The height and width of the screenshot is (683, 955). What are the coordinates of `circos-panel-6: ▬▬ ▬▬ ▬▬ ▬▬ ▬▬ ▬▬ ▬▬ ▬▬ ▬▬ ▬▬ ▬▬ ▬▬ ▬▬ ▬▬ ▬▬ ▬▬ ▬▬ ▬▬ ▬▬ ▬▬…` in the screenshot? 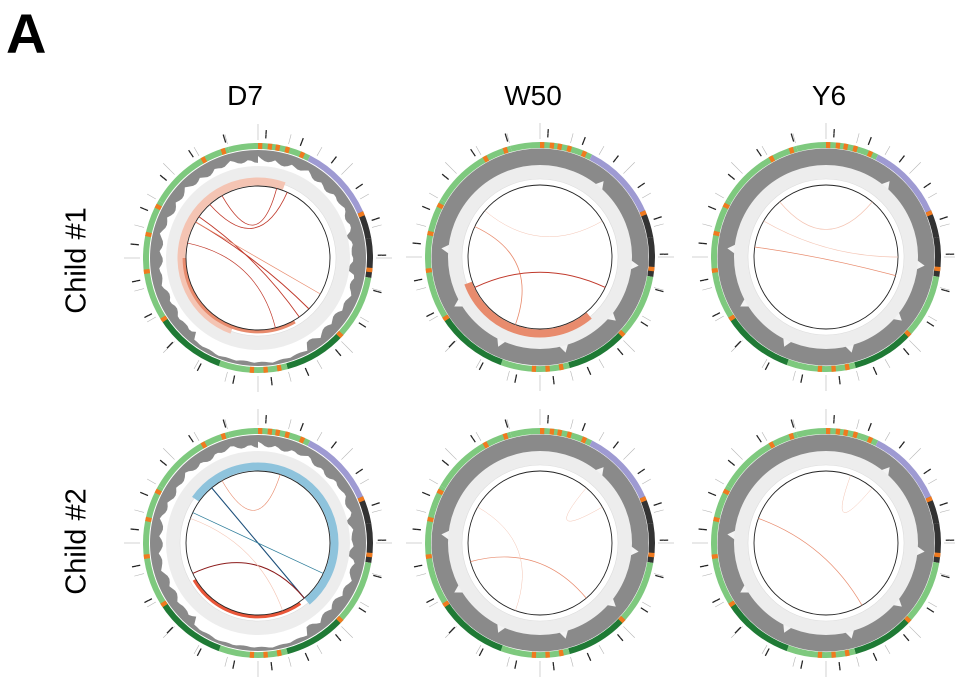 It's located at (823, 543).